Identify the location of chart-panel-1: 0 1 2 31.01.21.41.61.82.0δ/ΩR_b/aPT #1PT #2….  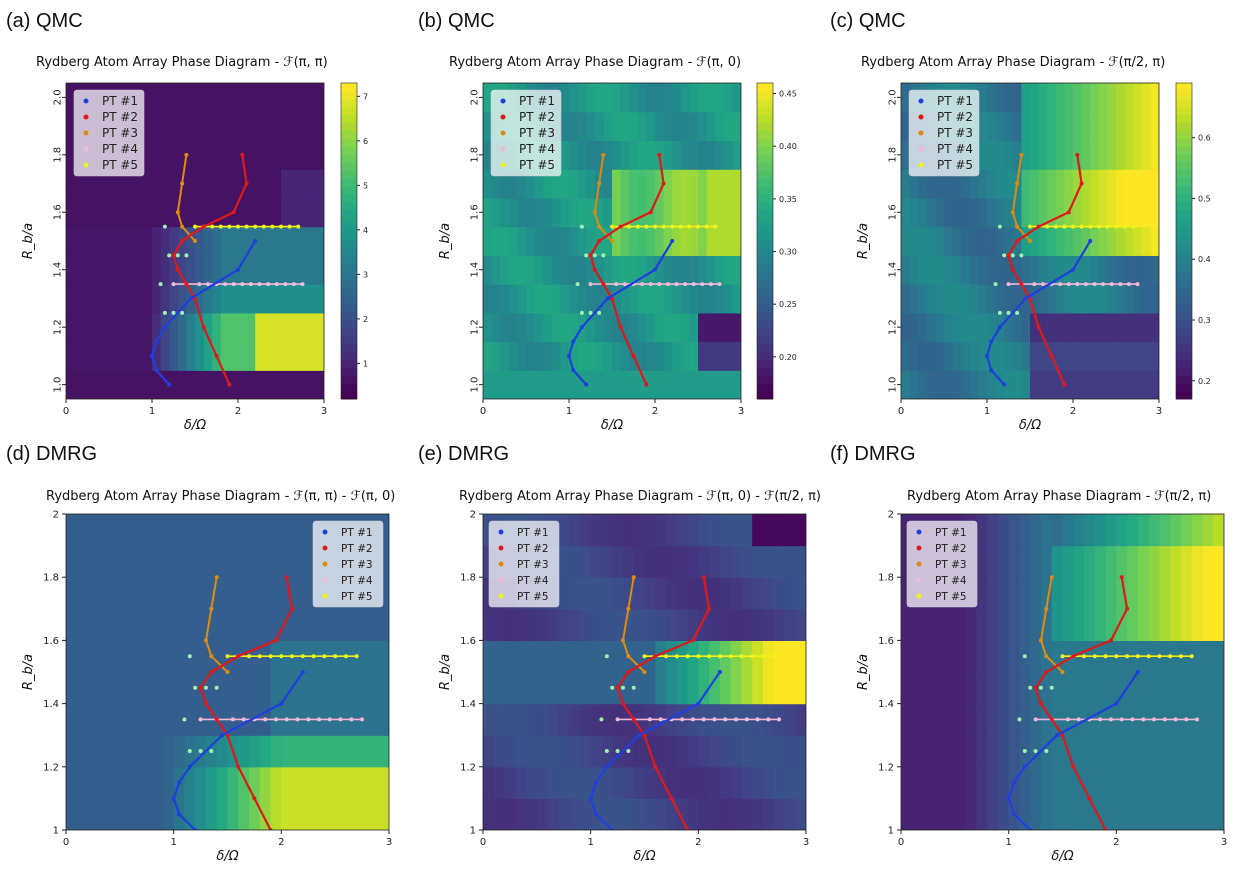
(617, 257).